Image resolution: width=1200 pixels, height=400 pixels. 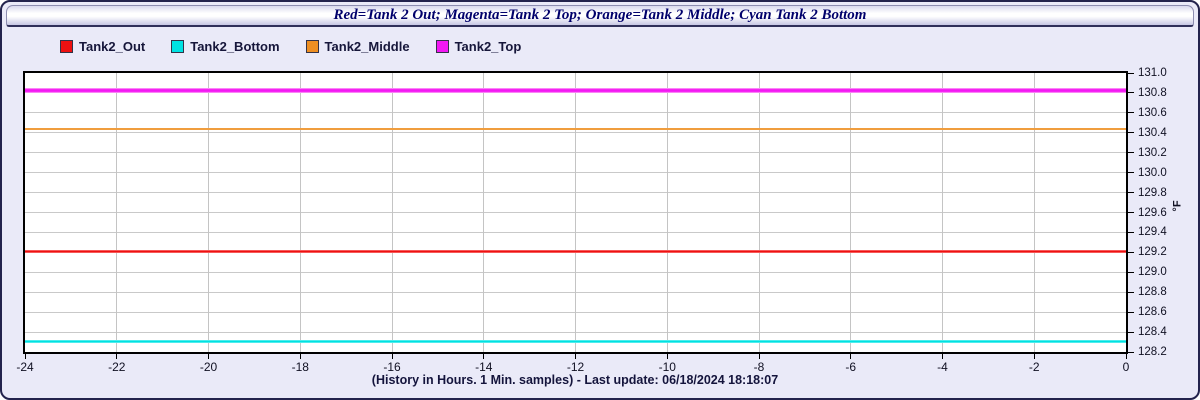 I want to click on x-axis-tick-label: -4, so click(x=942, y=367).